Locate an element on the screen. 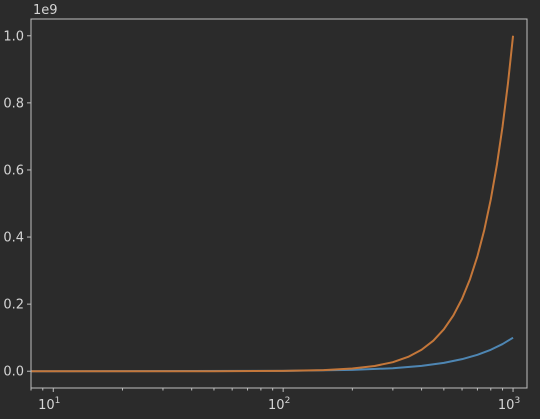  x-tick-label: 10³ is located at coordinates (509, 404).